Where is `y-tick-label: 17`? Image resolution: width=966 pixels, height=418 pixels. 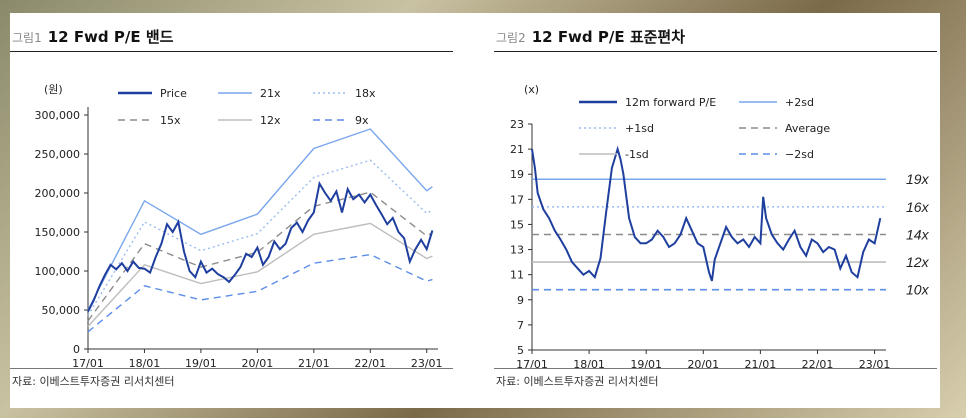
y-tick-label: 17 is located at coordinates (517, 199).